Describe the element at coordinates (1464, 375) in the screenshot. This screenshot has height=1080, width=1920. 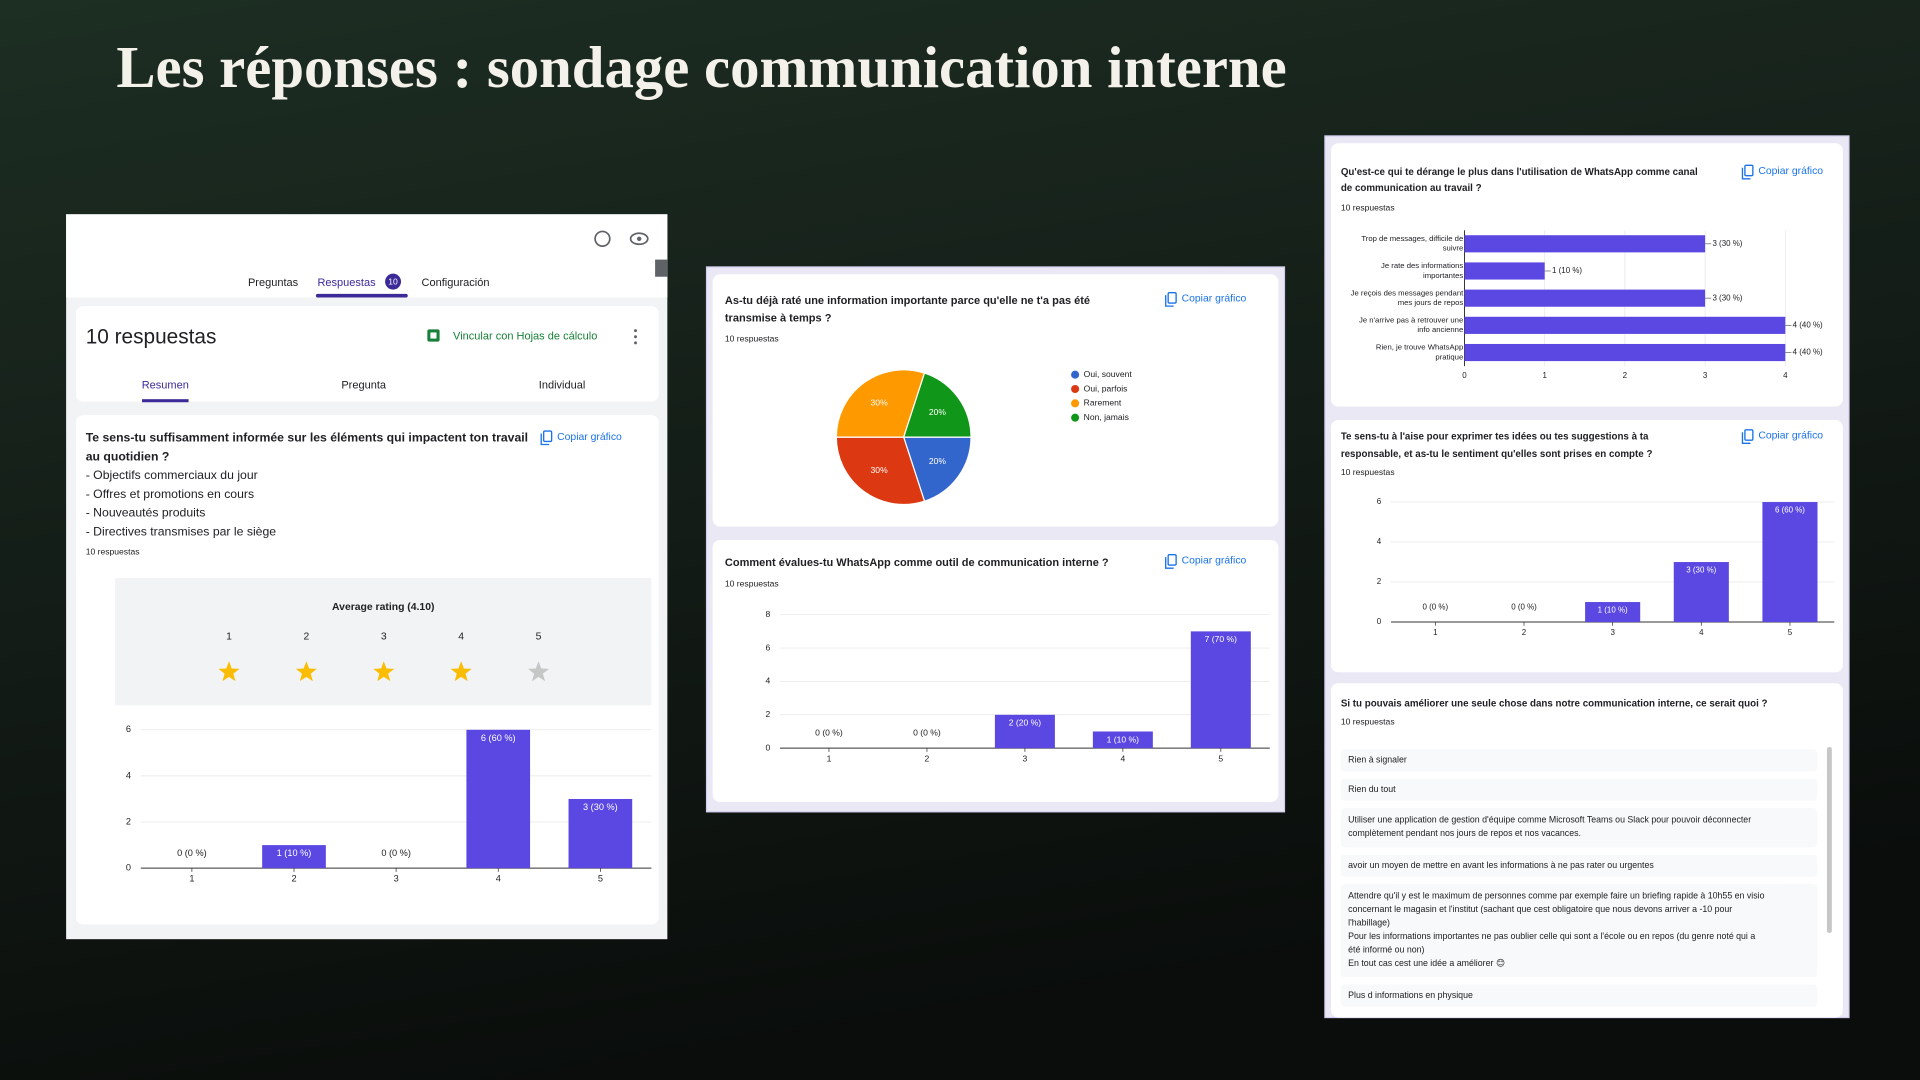
I see `x-tick-label: 0` at that location.